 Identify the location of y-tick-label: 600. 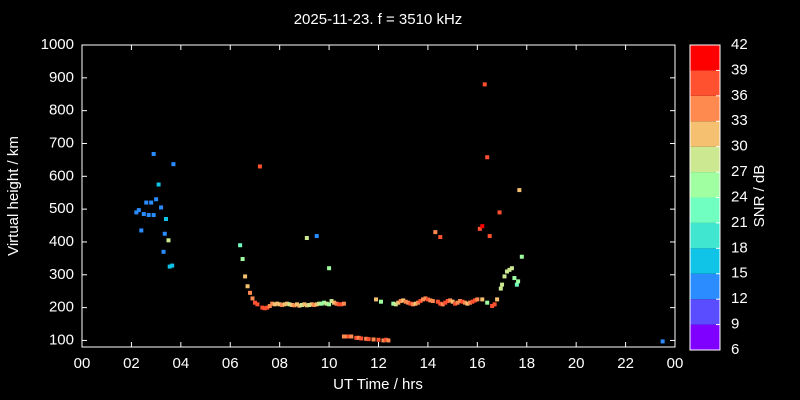
(61, 175).